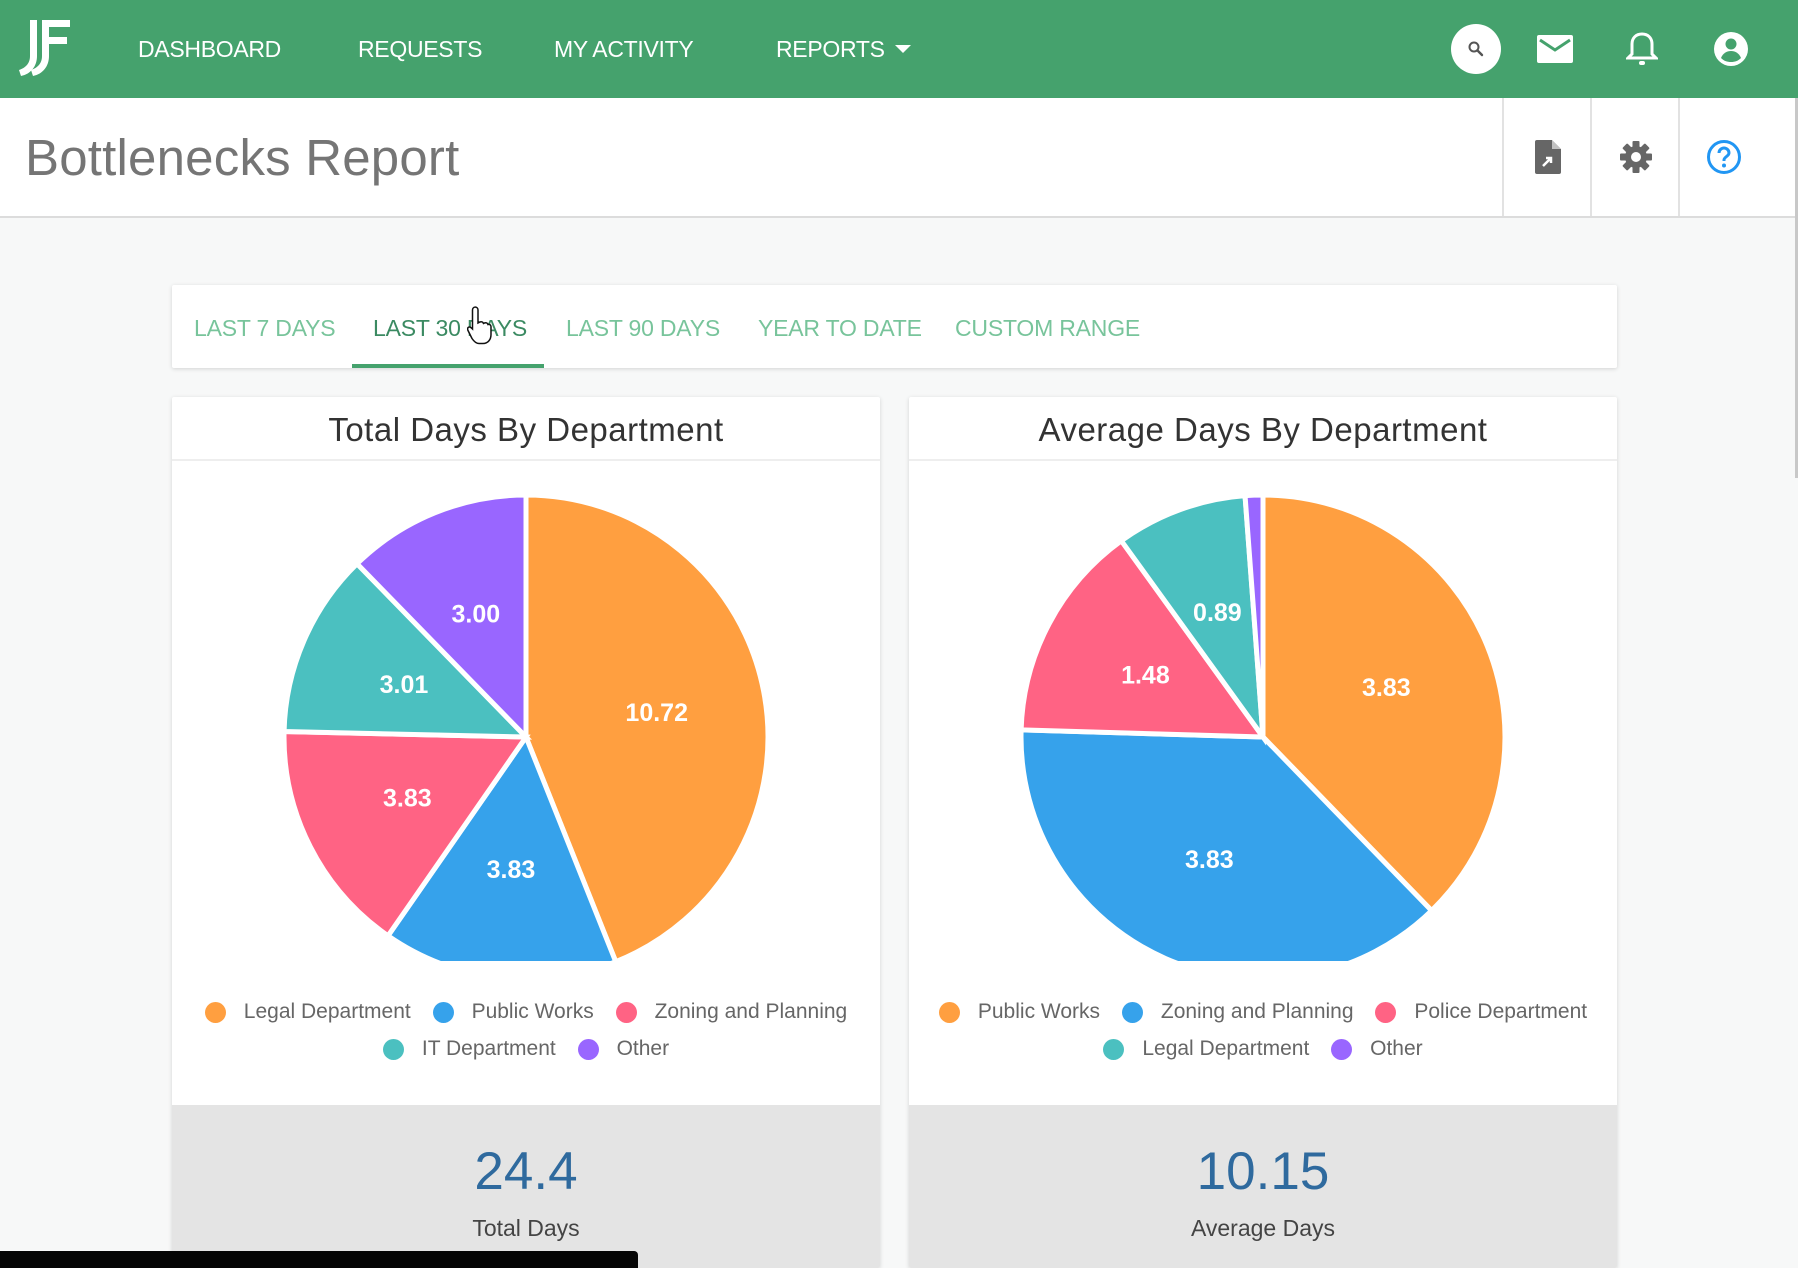  Describe the element at coordinates (840, 328) in the screenshot. I see `tab-year-to-date: YEAR TO DATE` at that location.